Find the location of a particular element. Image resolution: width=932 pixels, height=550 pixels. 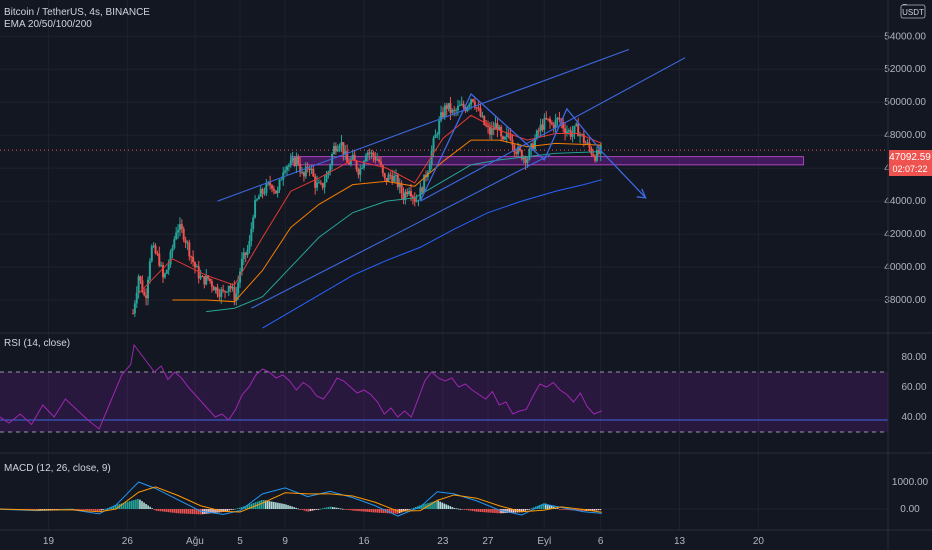

symbol-title: Bitcoin / TetherUS, 4s, BINANCE is located at coordinates (77, 12).